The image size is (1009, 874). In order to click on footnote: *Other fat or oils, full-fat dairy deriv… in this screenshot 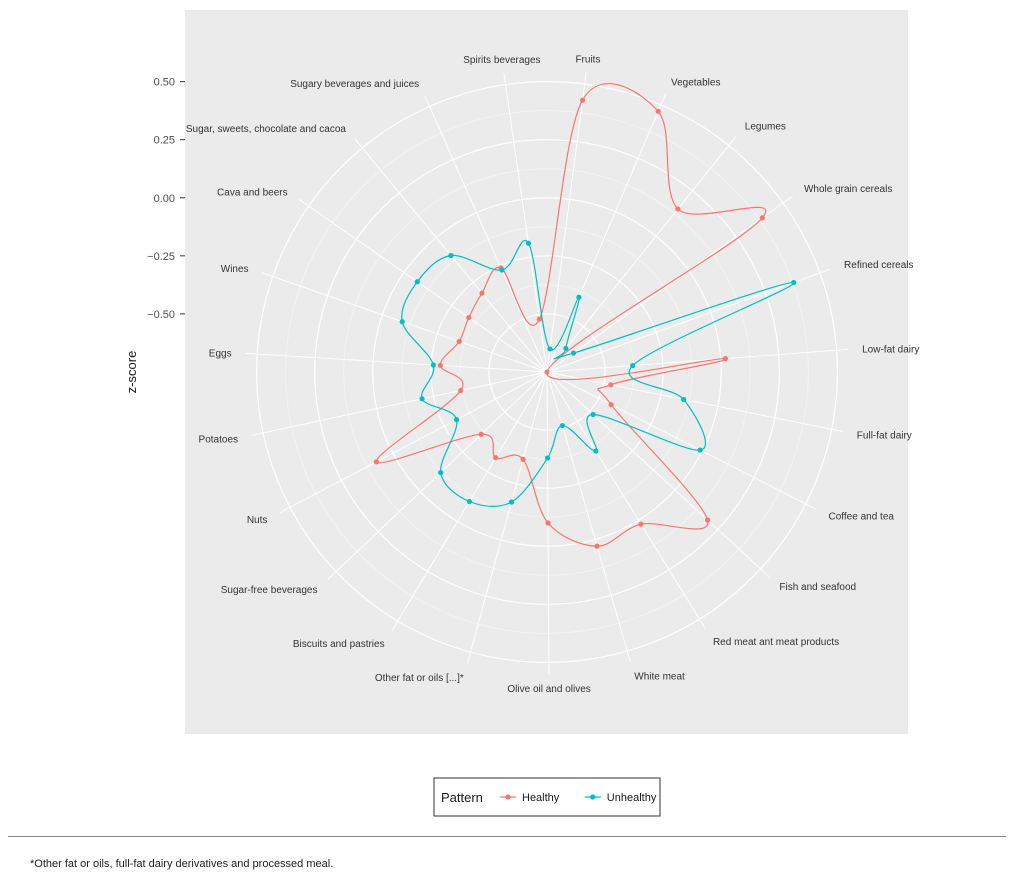, I will do `click(182, 864)`.